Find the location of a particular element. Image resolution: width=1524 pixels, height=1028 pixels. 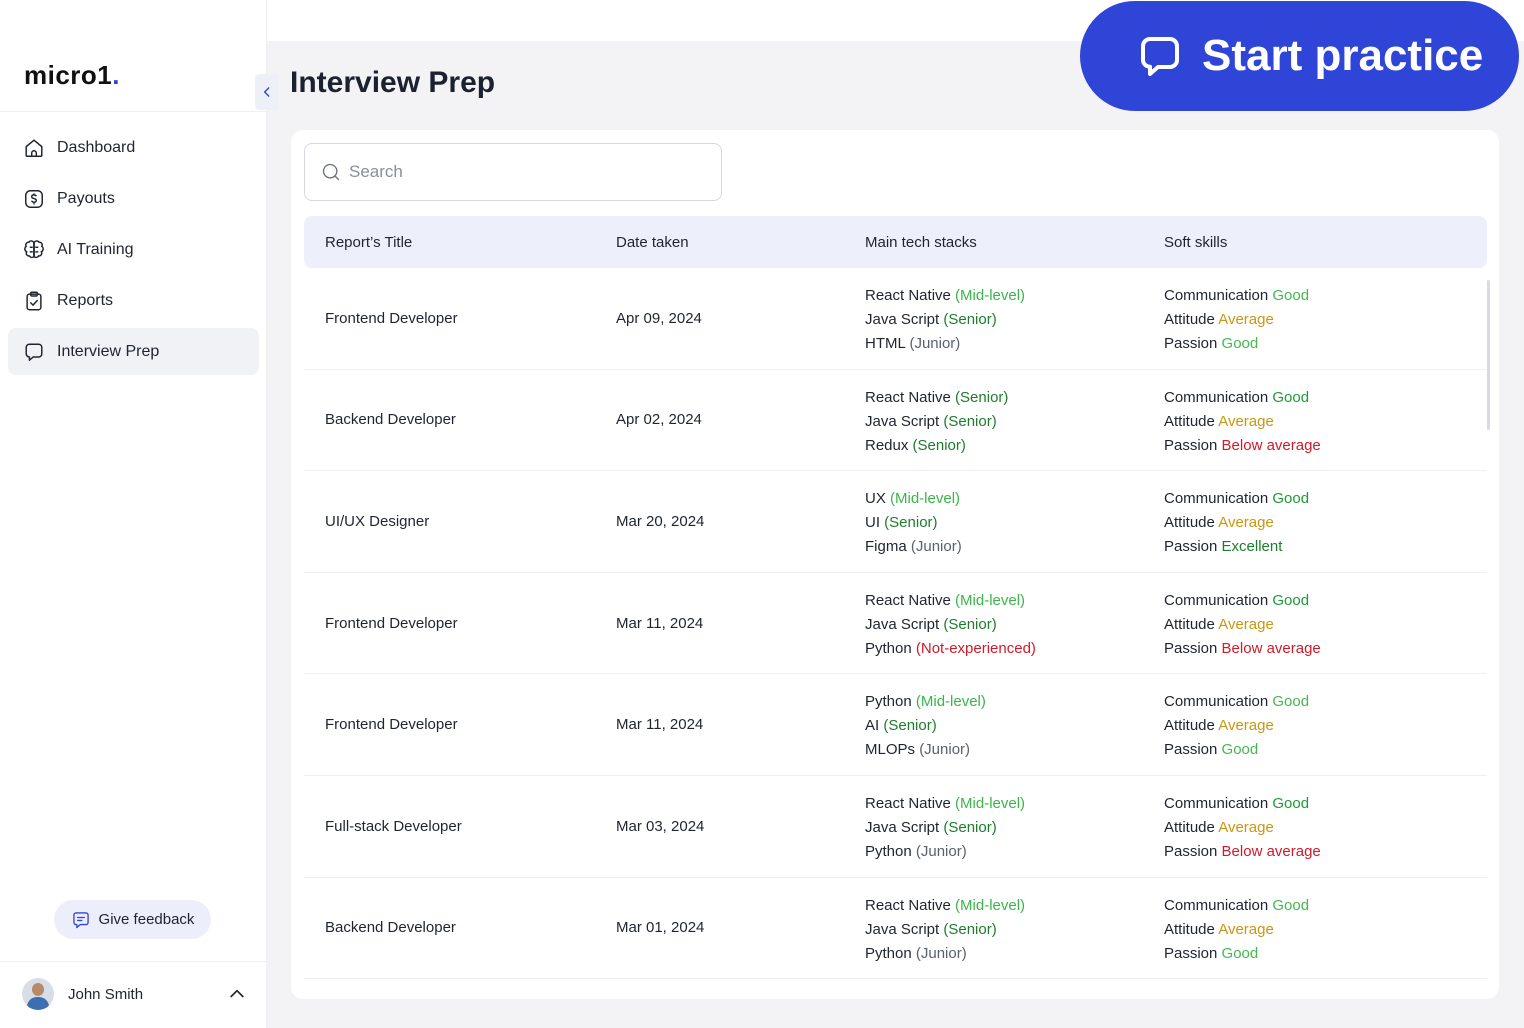

soft-skill-item: Passion Excellent is located at coordinates (1236, 547).